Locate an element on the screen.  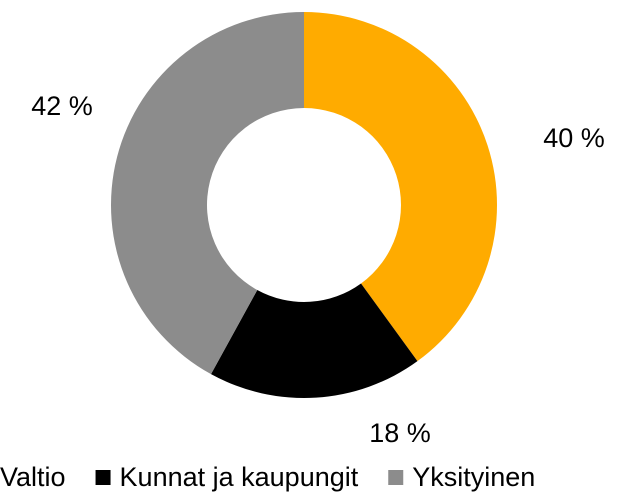
data-label: 40 % is located at coordinates (574, 138).